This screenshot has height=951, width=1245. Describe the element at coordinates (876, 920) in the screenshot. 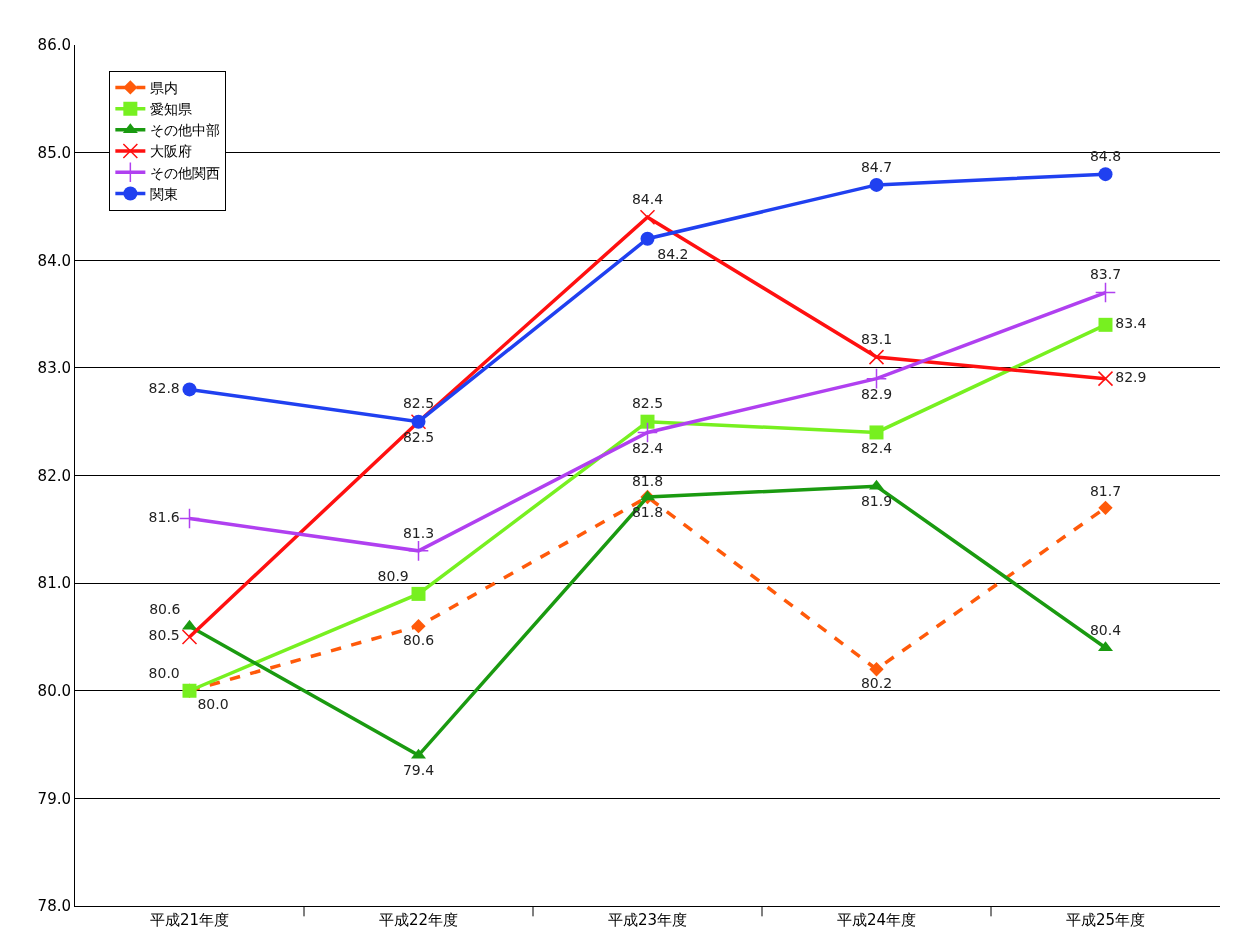

I see `x-tick-label: 平成24年度` at that location.